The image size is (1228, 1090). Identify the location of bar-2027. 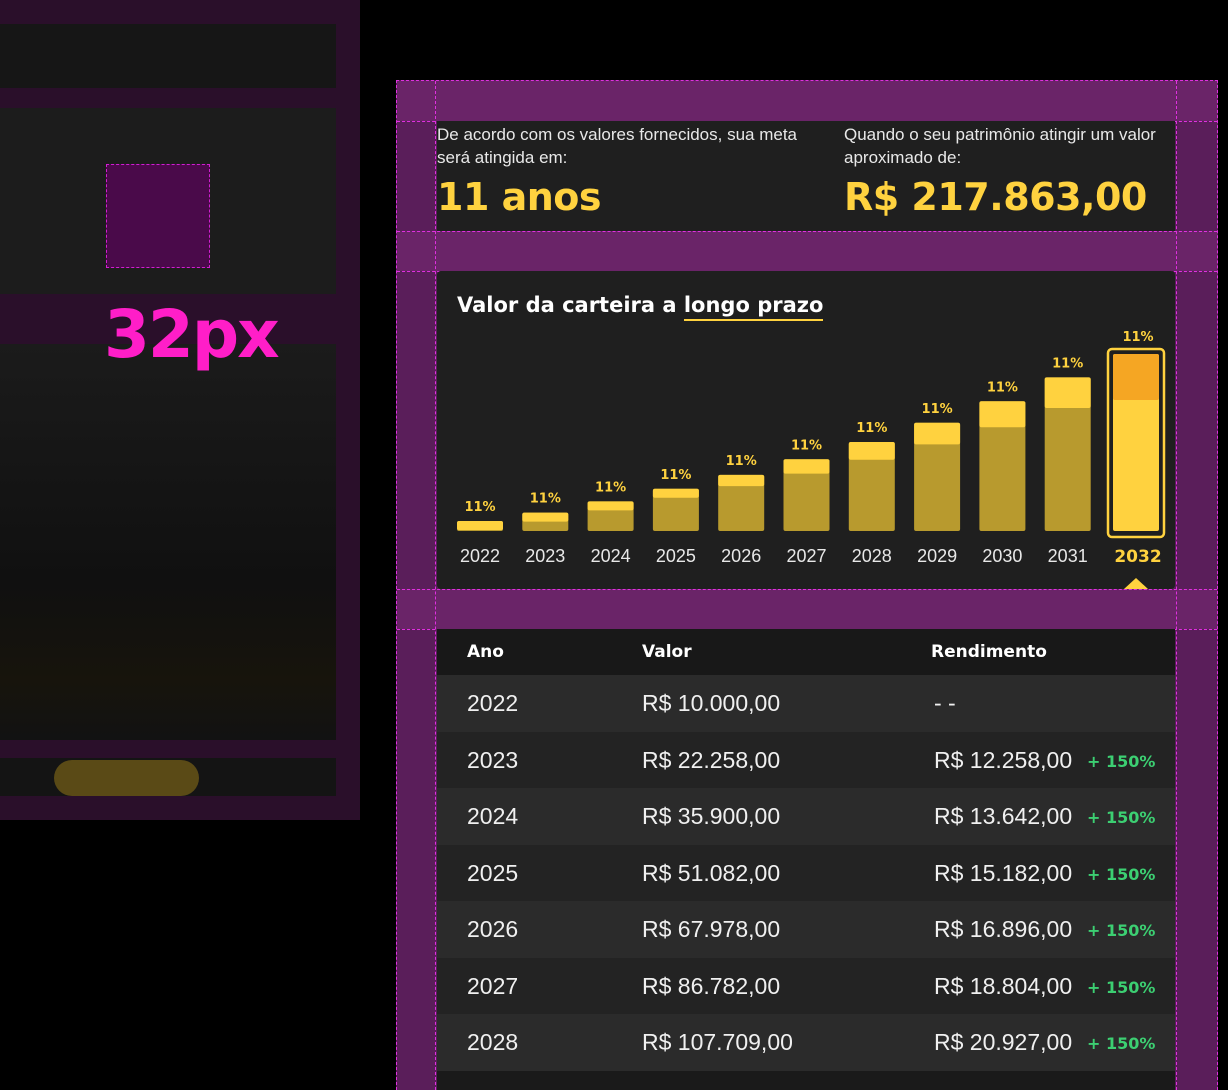
(806, 495).